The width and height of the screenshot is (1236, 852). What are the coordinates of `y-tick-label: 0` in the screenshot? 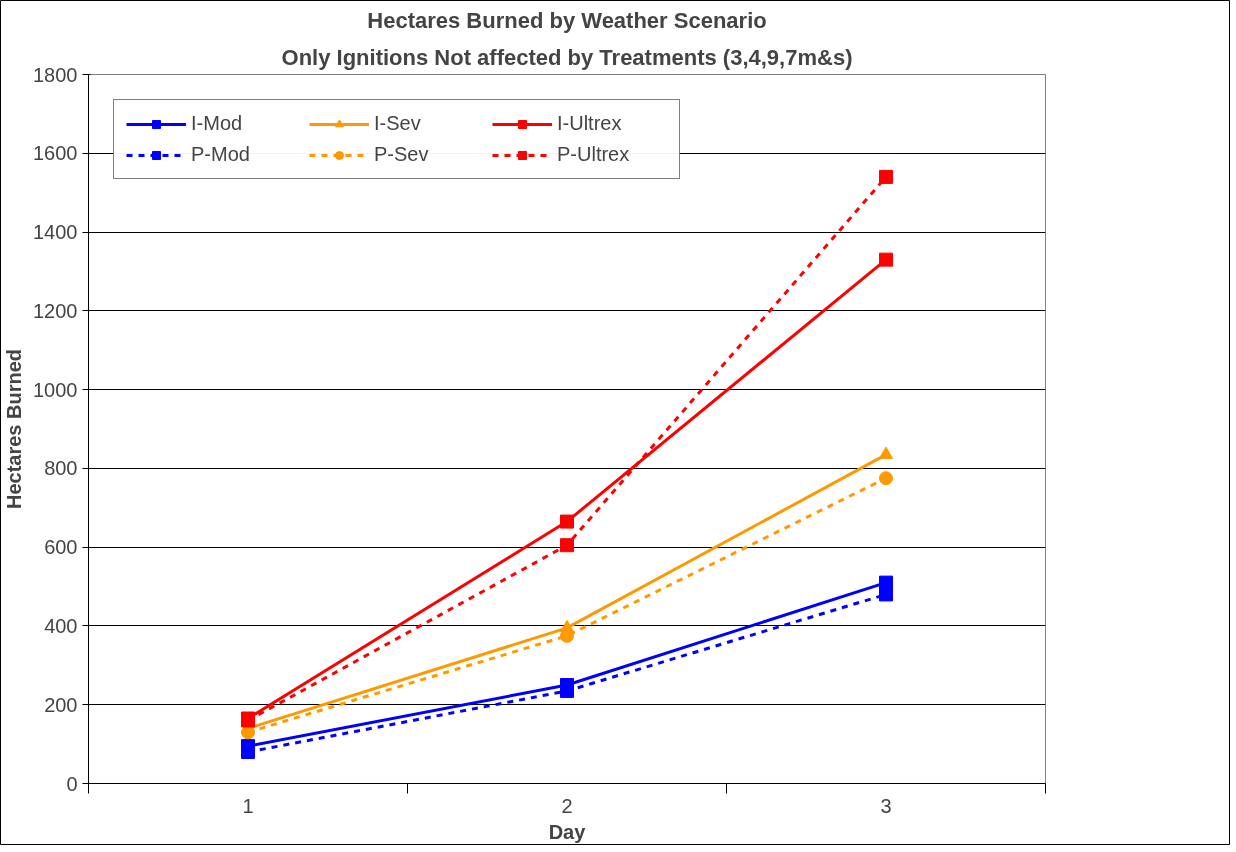 It's located at (72, 783).